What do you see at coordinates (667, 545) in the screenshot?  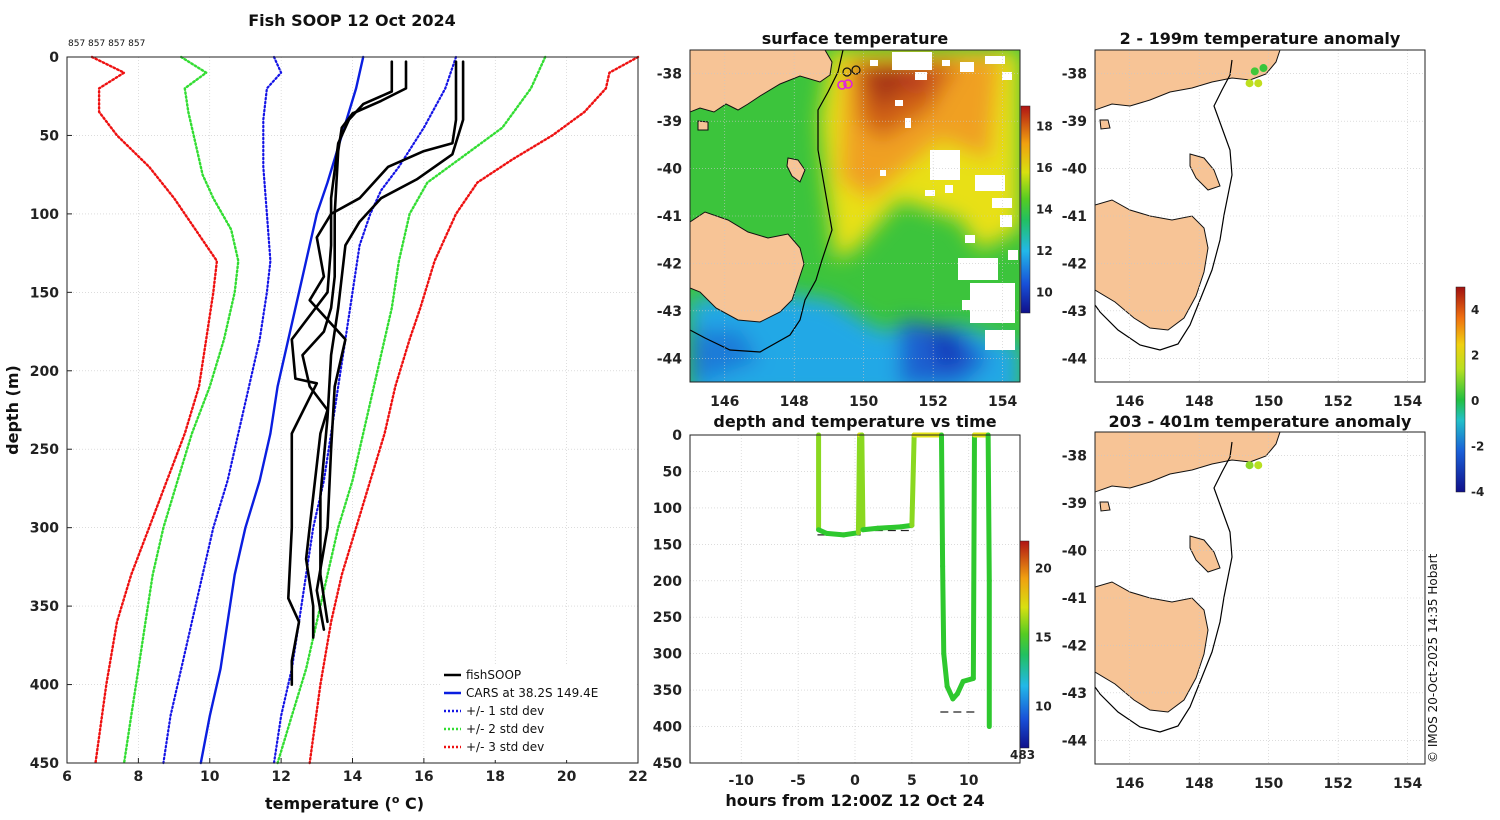 I see `timeseries-y-tick-label: 150` at bounding box center [667, 545].